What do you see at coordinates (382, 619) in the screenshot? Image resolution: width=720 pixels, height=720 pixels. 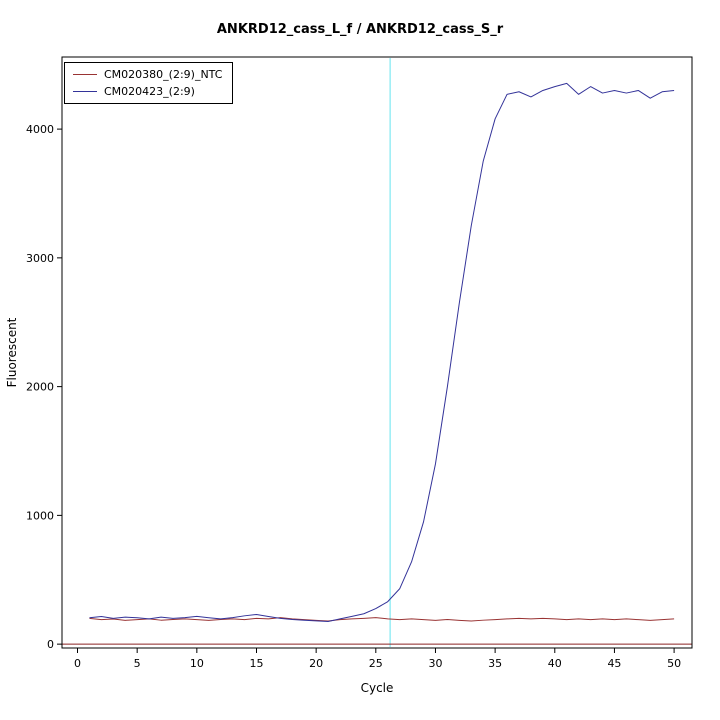 I see `series-line-CM020380_(2:9)_NTC` at bounding box center [382, 619].